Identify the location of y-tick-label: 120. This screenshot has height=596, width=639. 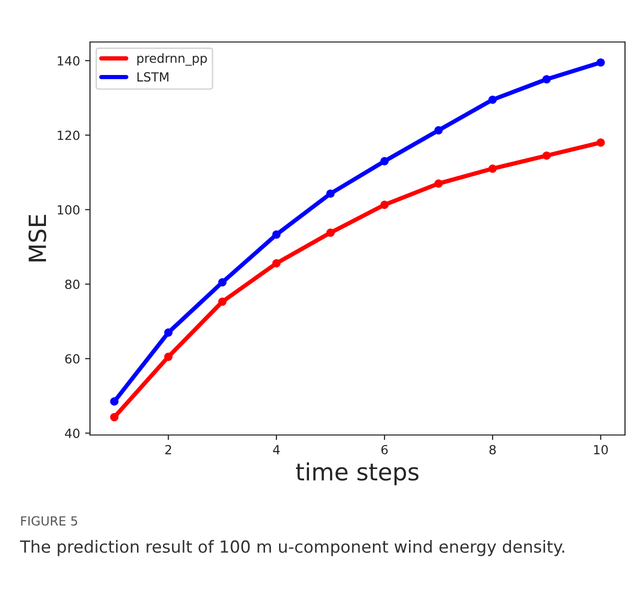
(69, 135).